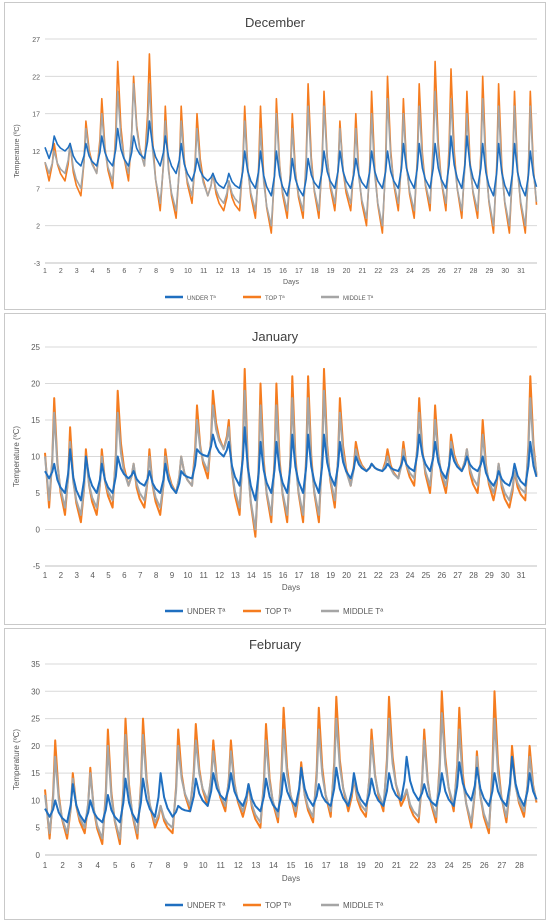  I want to click on january-x-tick-label: 18, so click(314, 575).